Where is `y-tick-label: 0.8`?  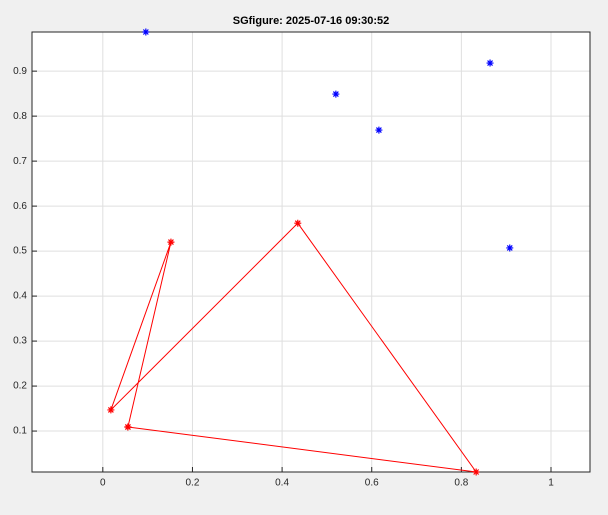 y-tick-label: 0.8 is located at coordinates (20, 116).